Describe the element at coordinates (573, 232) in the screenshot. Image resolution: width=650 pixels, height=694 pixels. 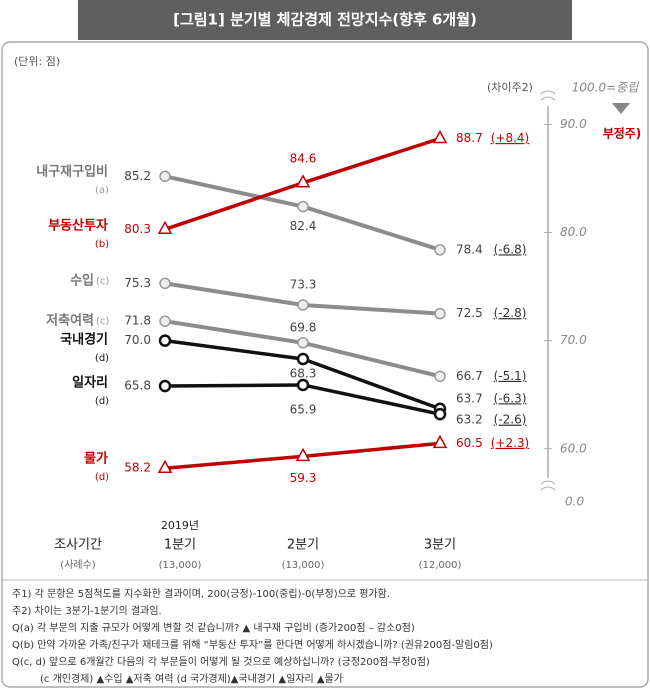
I see `y-tick-label: 80.0` at that location.